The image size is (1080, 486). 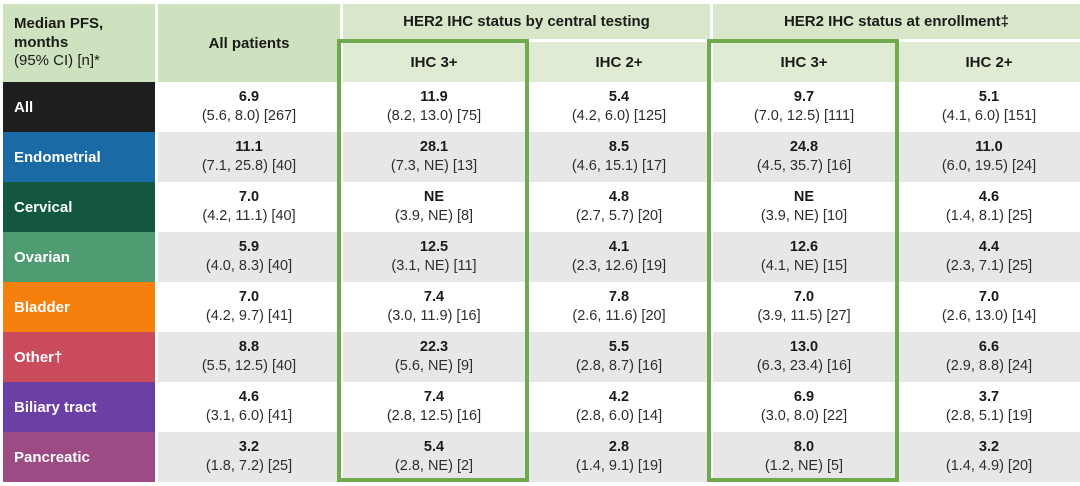 What do you see at coordinates (432, 457) in the screenshot?
I see `cell-pancreatic-central-ihc3: 5.4 (2.8, NE) [2]` at bounding box center [432, 457].